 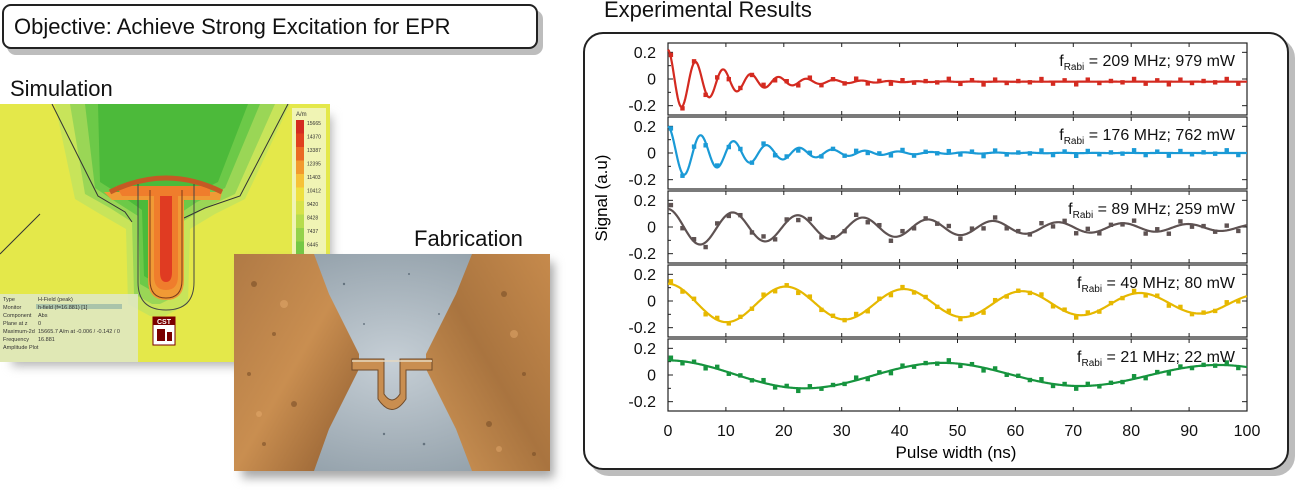 What do you see at coordinates (314, 192) in the screenshot?
I see `legend-value: 10412` at bounding box center [314, 192].